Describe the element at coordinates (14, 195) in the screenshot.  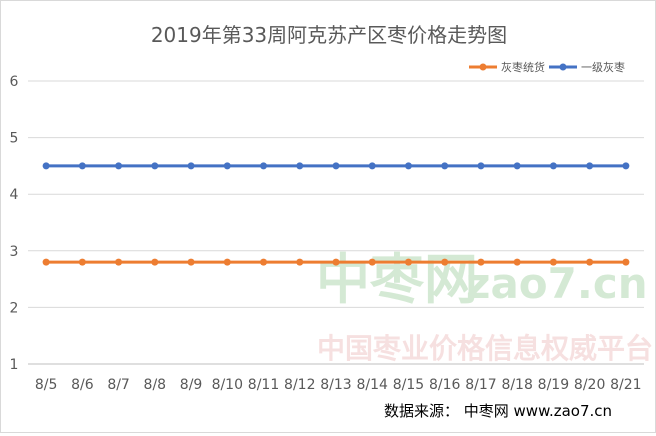
I see `y-tick-label: 4` at that location.